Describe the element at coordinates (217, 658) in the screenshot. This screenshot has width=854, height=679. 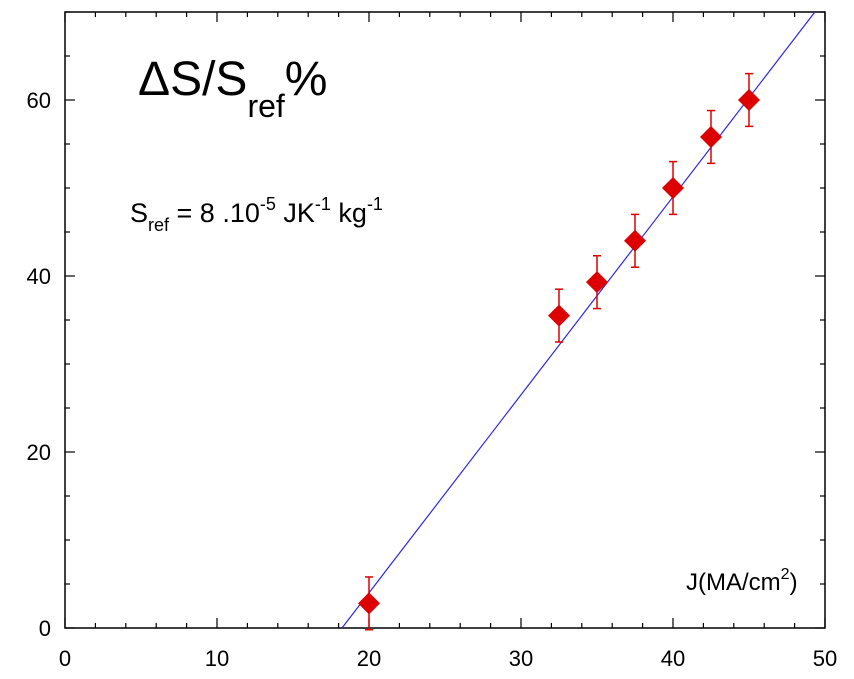
I see `x-tick-label: 10` at that location.